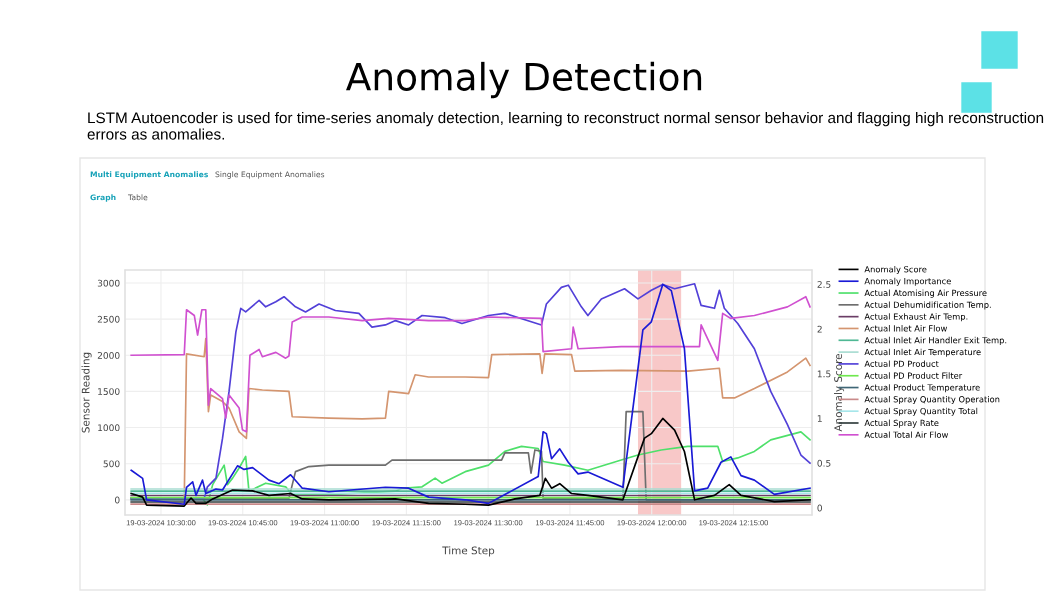 The height and width of the screenshot is (591, 1050). What do you see at coordinates (901, 363) in the screenshot?
I see `legend-label: Actual PD Product` at bounding box center [901, 363].